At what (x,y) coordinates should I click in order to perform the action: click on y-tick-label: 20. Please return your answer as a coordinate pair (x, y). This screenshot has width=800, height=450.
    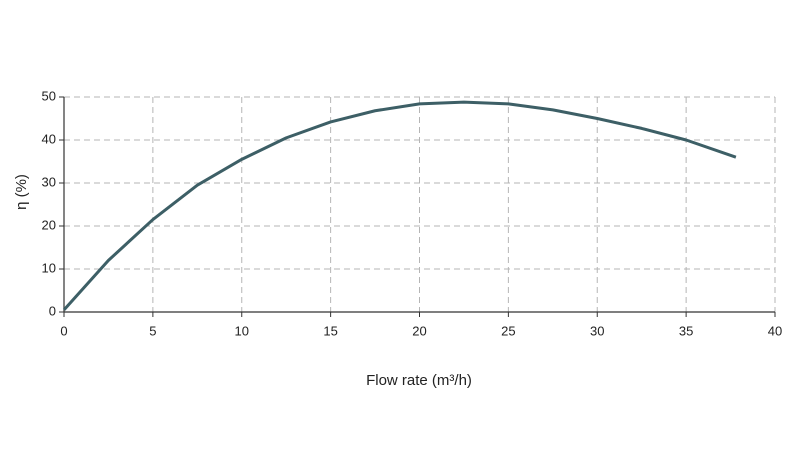
    Looking at the image, I should click on (49, 224).